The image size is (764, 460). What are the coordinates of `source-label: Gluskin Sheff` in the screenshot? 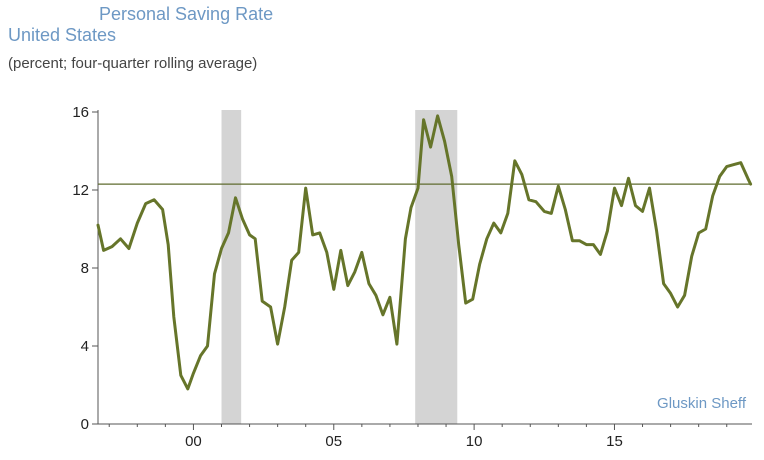 It's located at (701, 403).